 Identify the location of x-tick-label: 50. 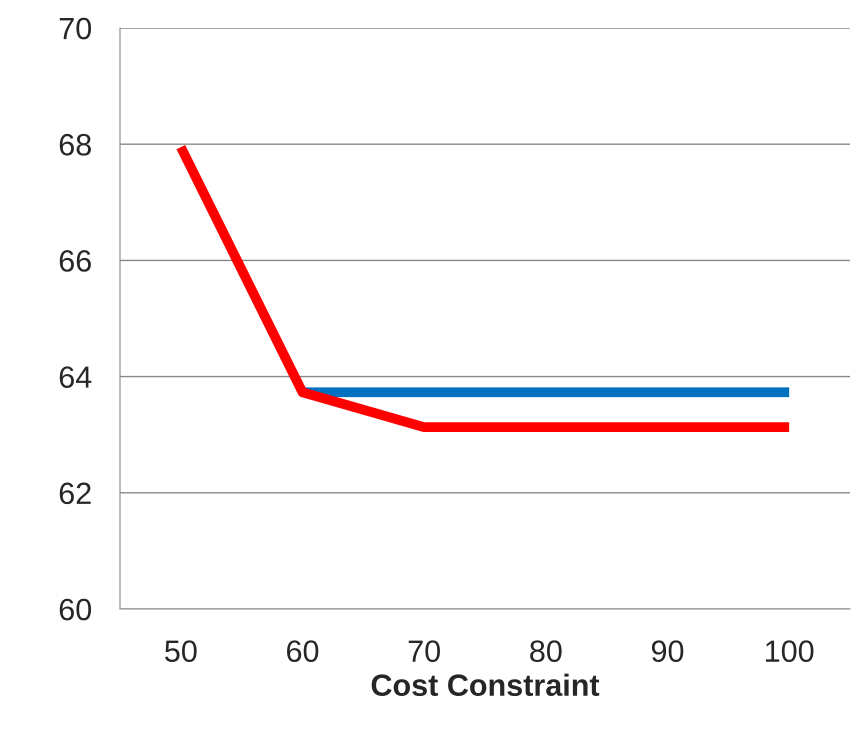
(181, 651).